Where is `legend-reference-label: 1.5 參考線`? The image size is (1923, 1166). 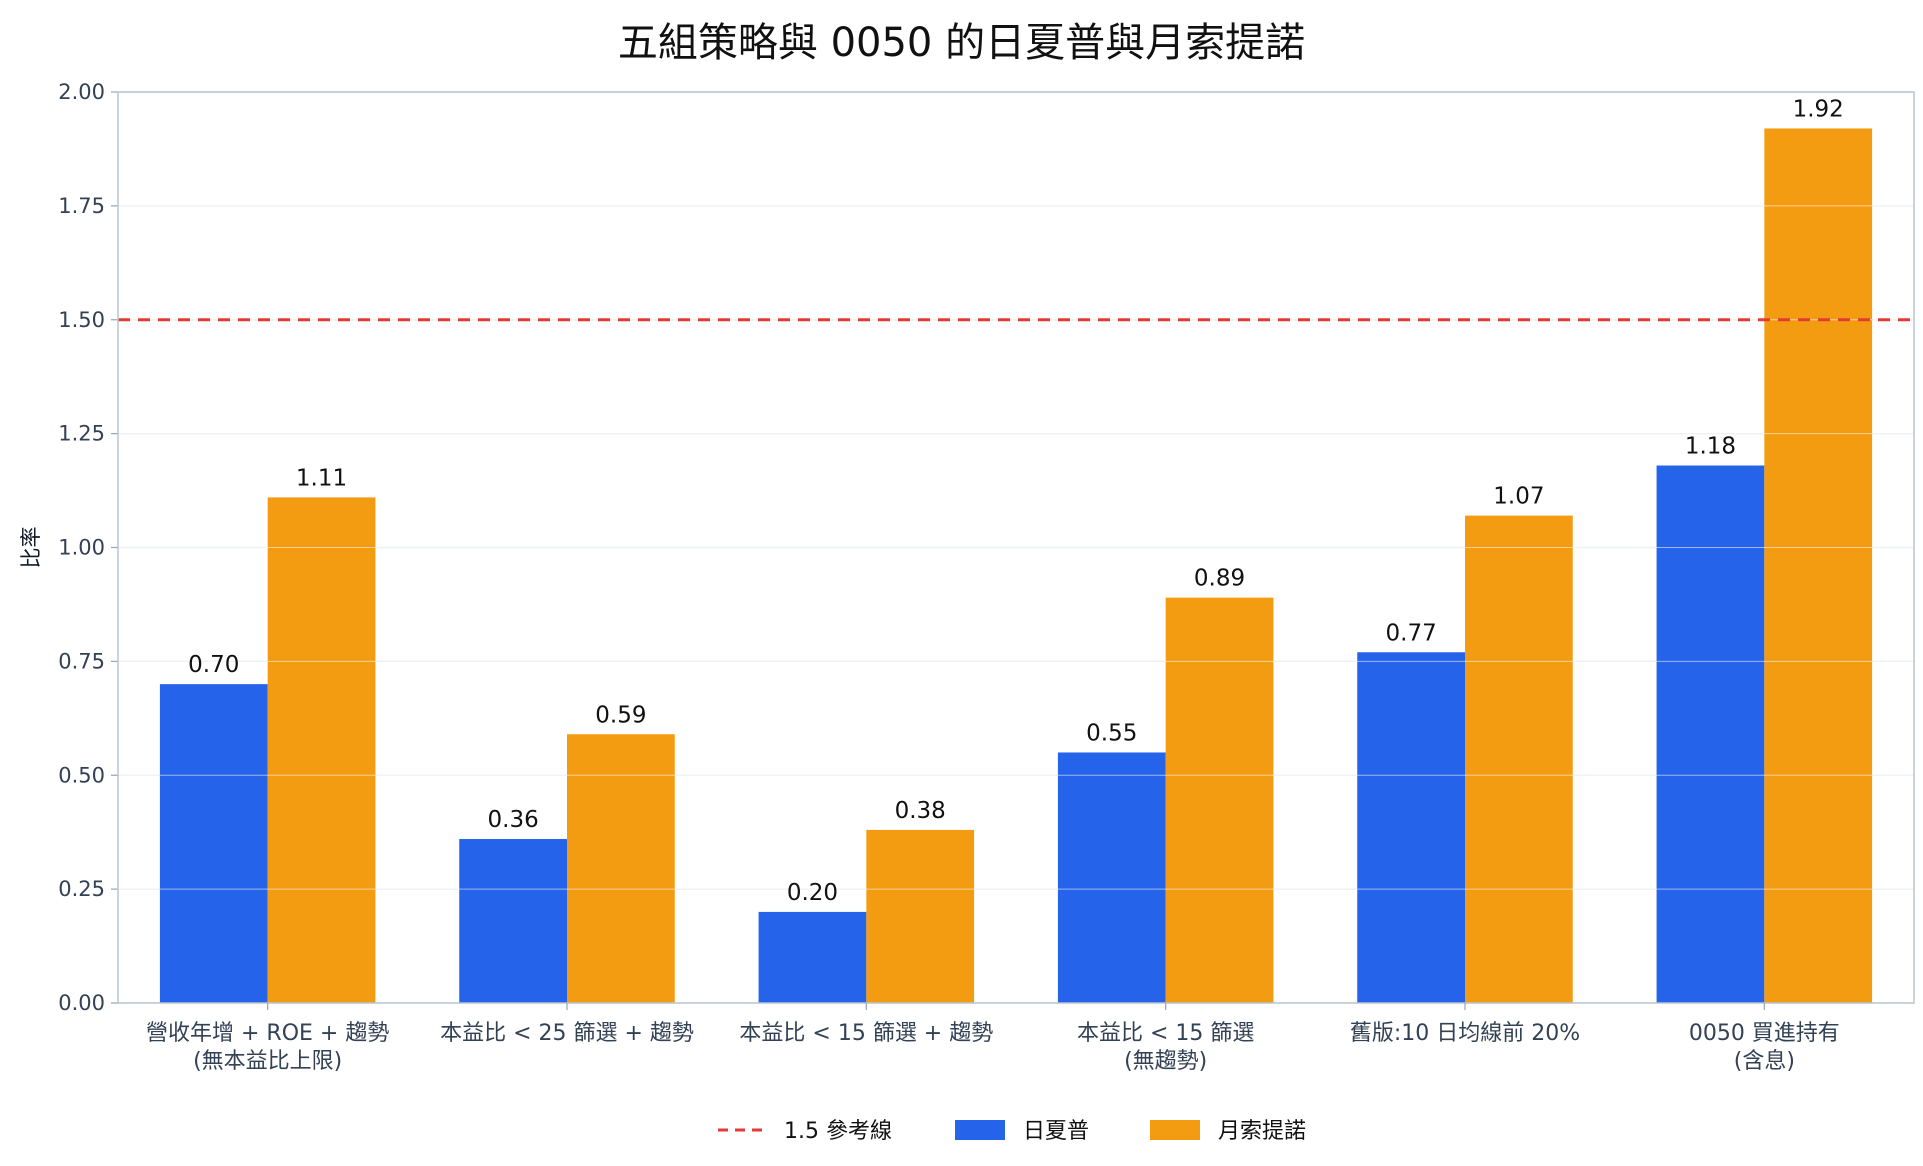
legend-reference-label: 1.5 參考線 is located at coordinates (838, 1131).